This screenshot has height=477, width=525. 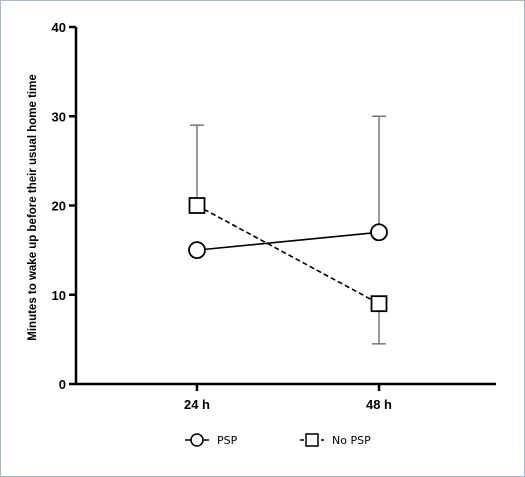 I want to click on x-tick-label-1: 48 h, so click(x=379, y=404).